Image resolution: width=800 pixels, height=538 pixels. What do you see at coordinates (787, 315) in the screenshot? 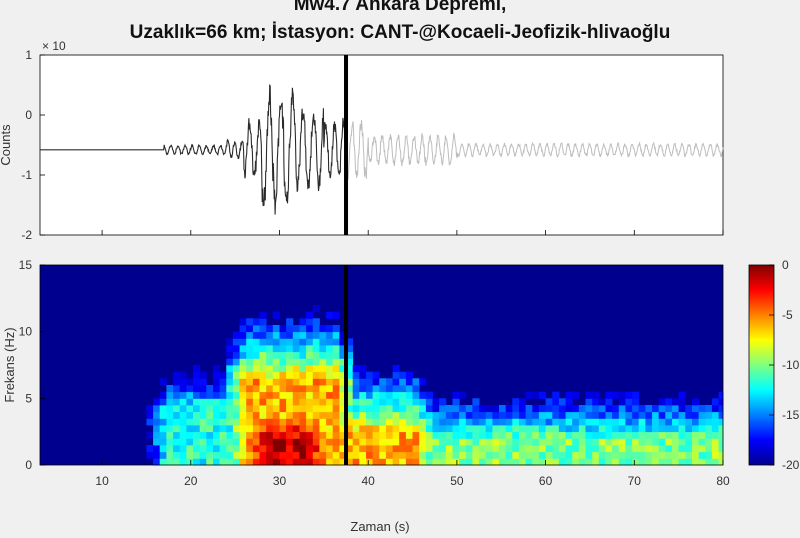
I see `colorbar-tick-label: -5` at bounding box center [787, 315].